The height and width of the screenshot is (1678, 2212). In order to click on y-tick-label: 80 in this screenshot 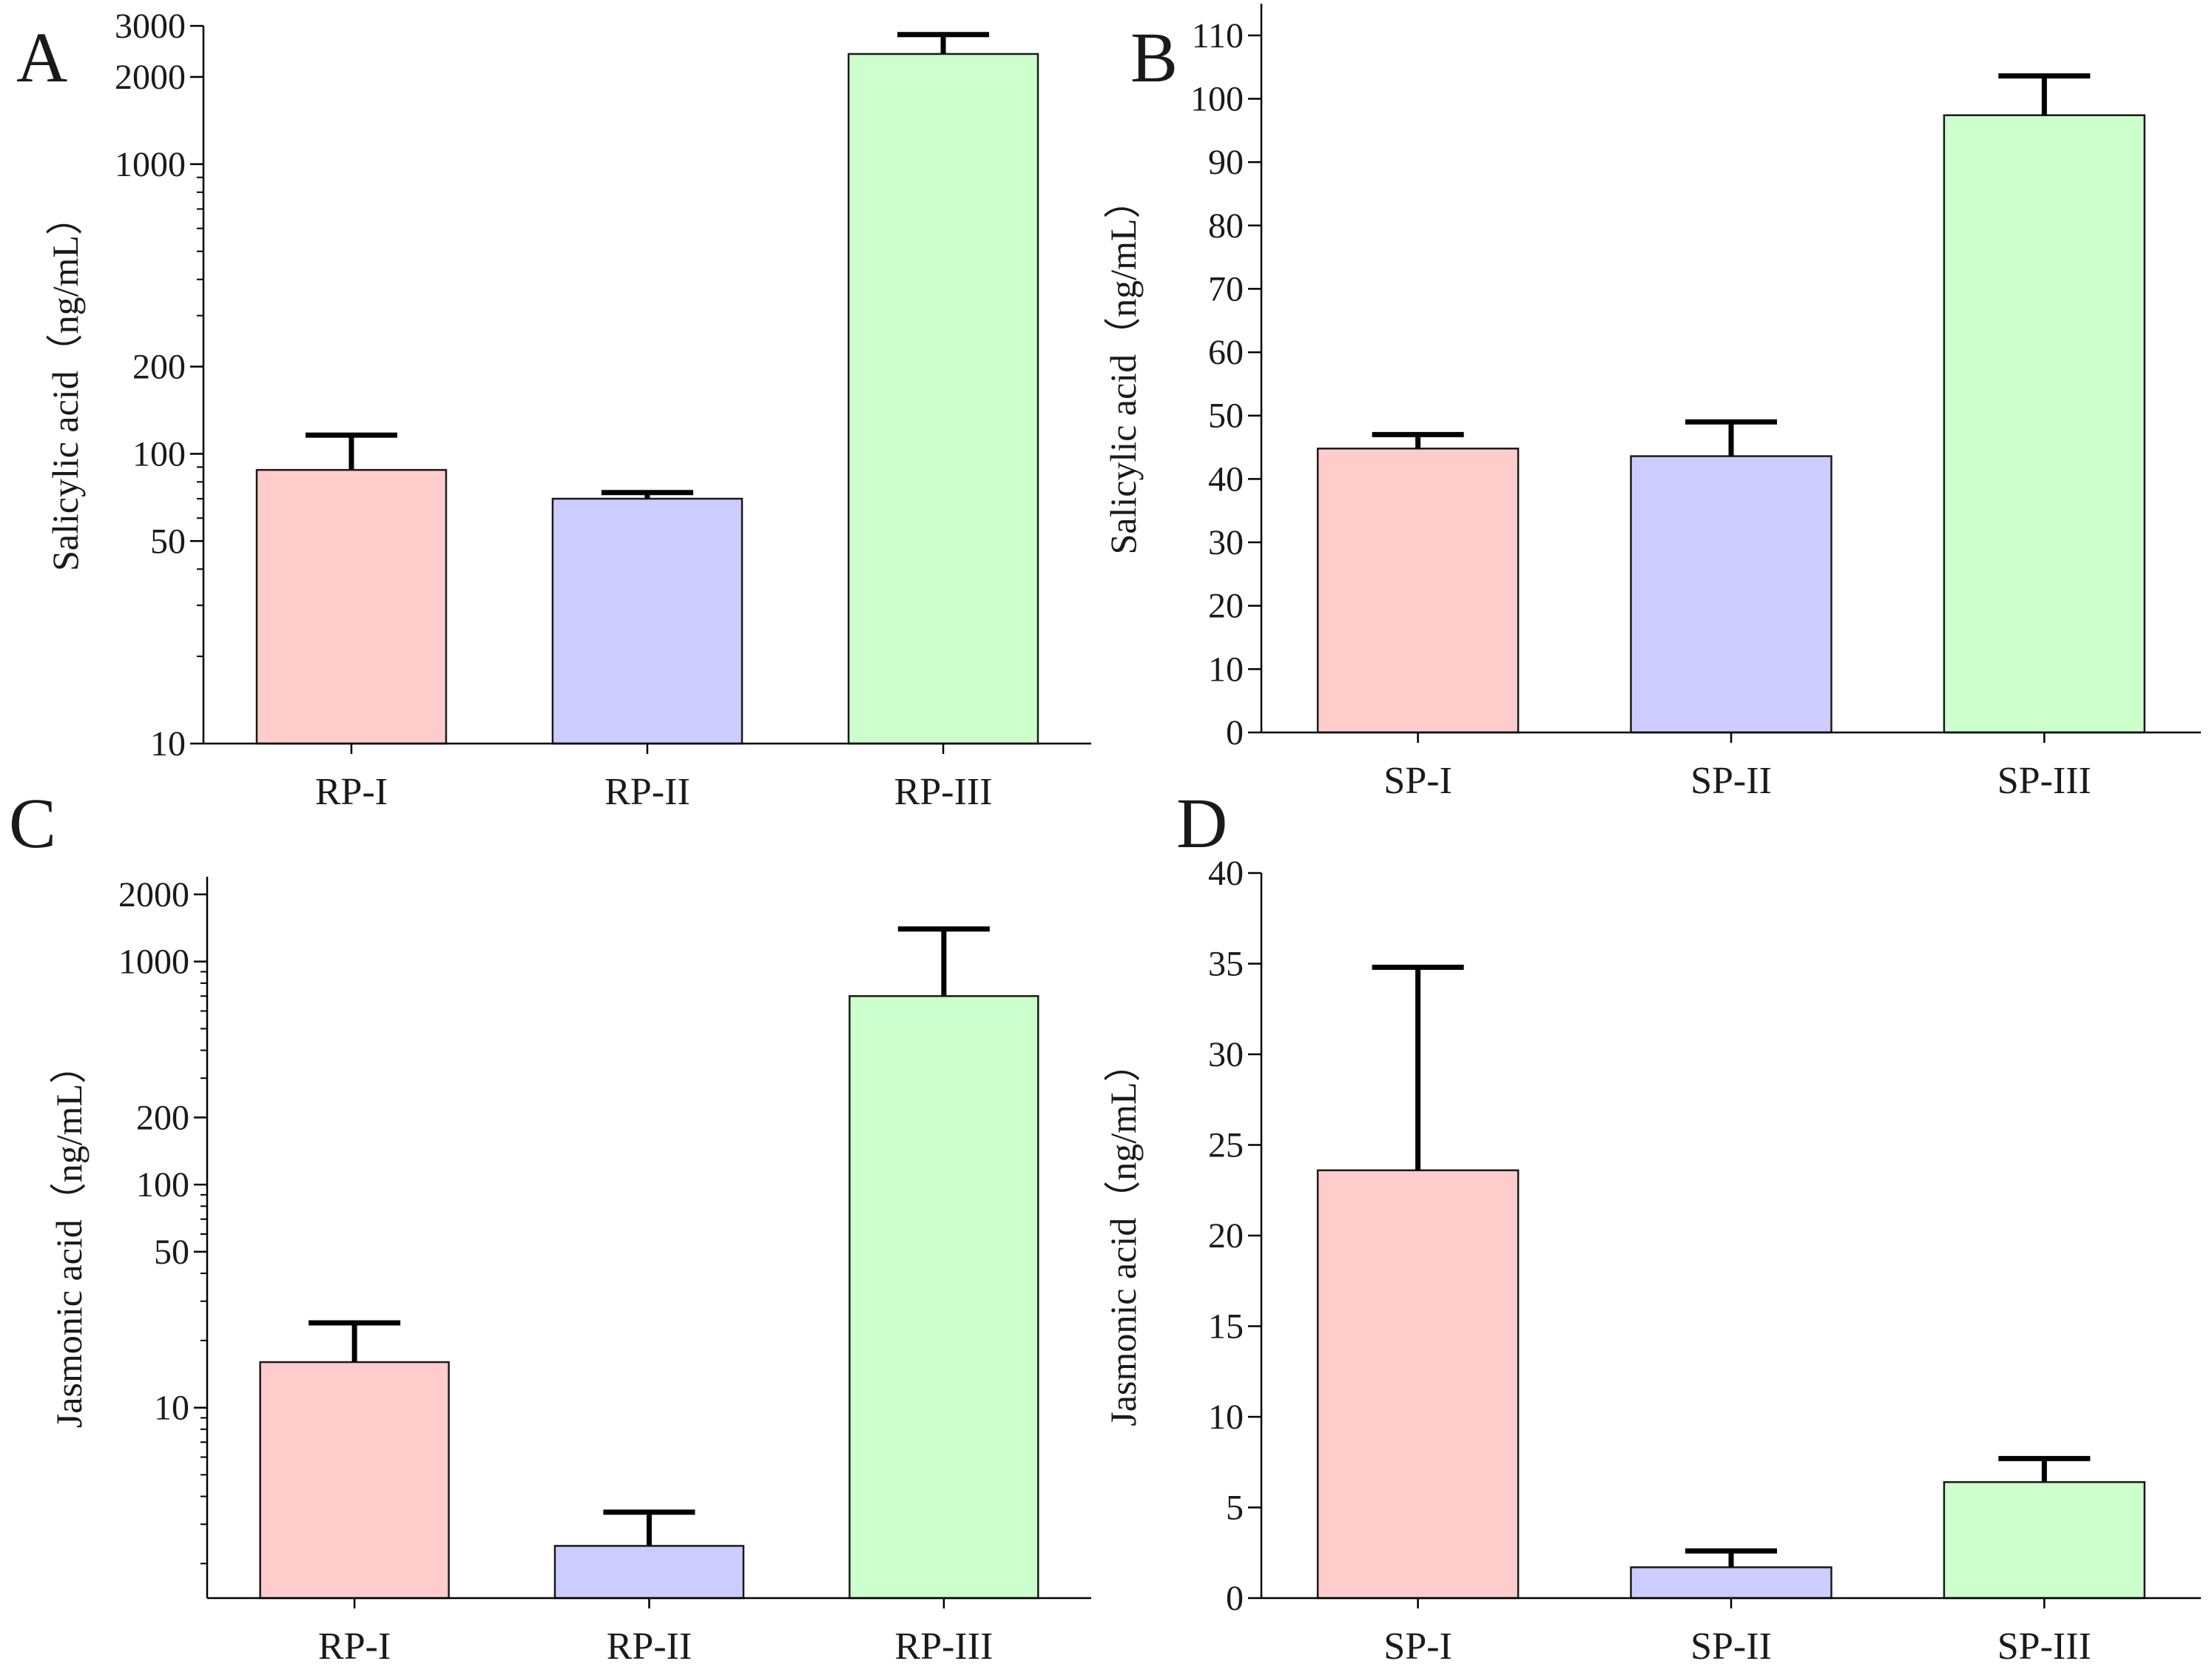, I will do `click(1226, 226)`.